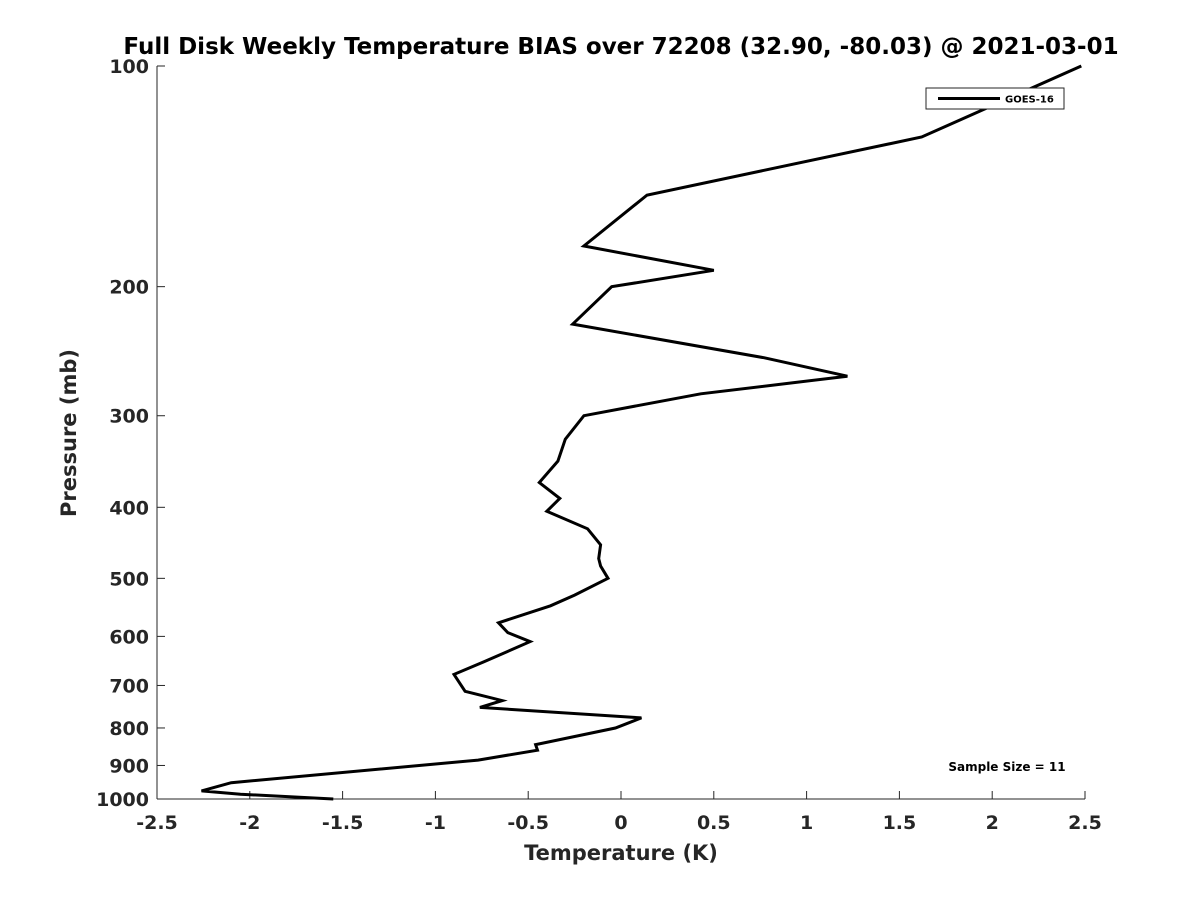 The width and height of the screenshot is (1200, 900). I want to click on x-axis-label: Temperature (K), so click(621, 853).